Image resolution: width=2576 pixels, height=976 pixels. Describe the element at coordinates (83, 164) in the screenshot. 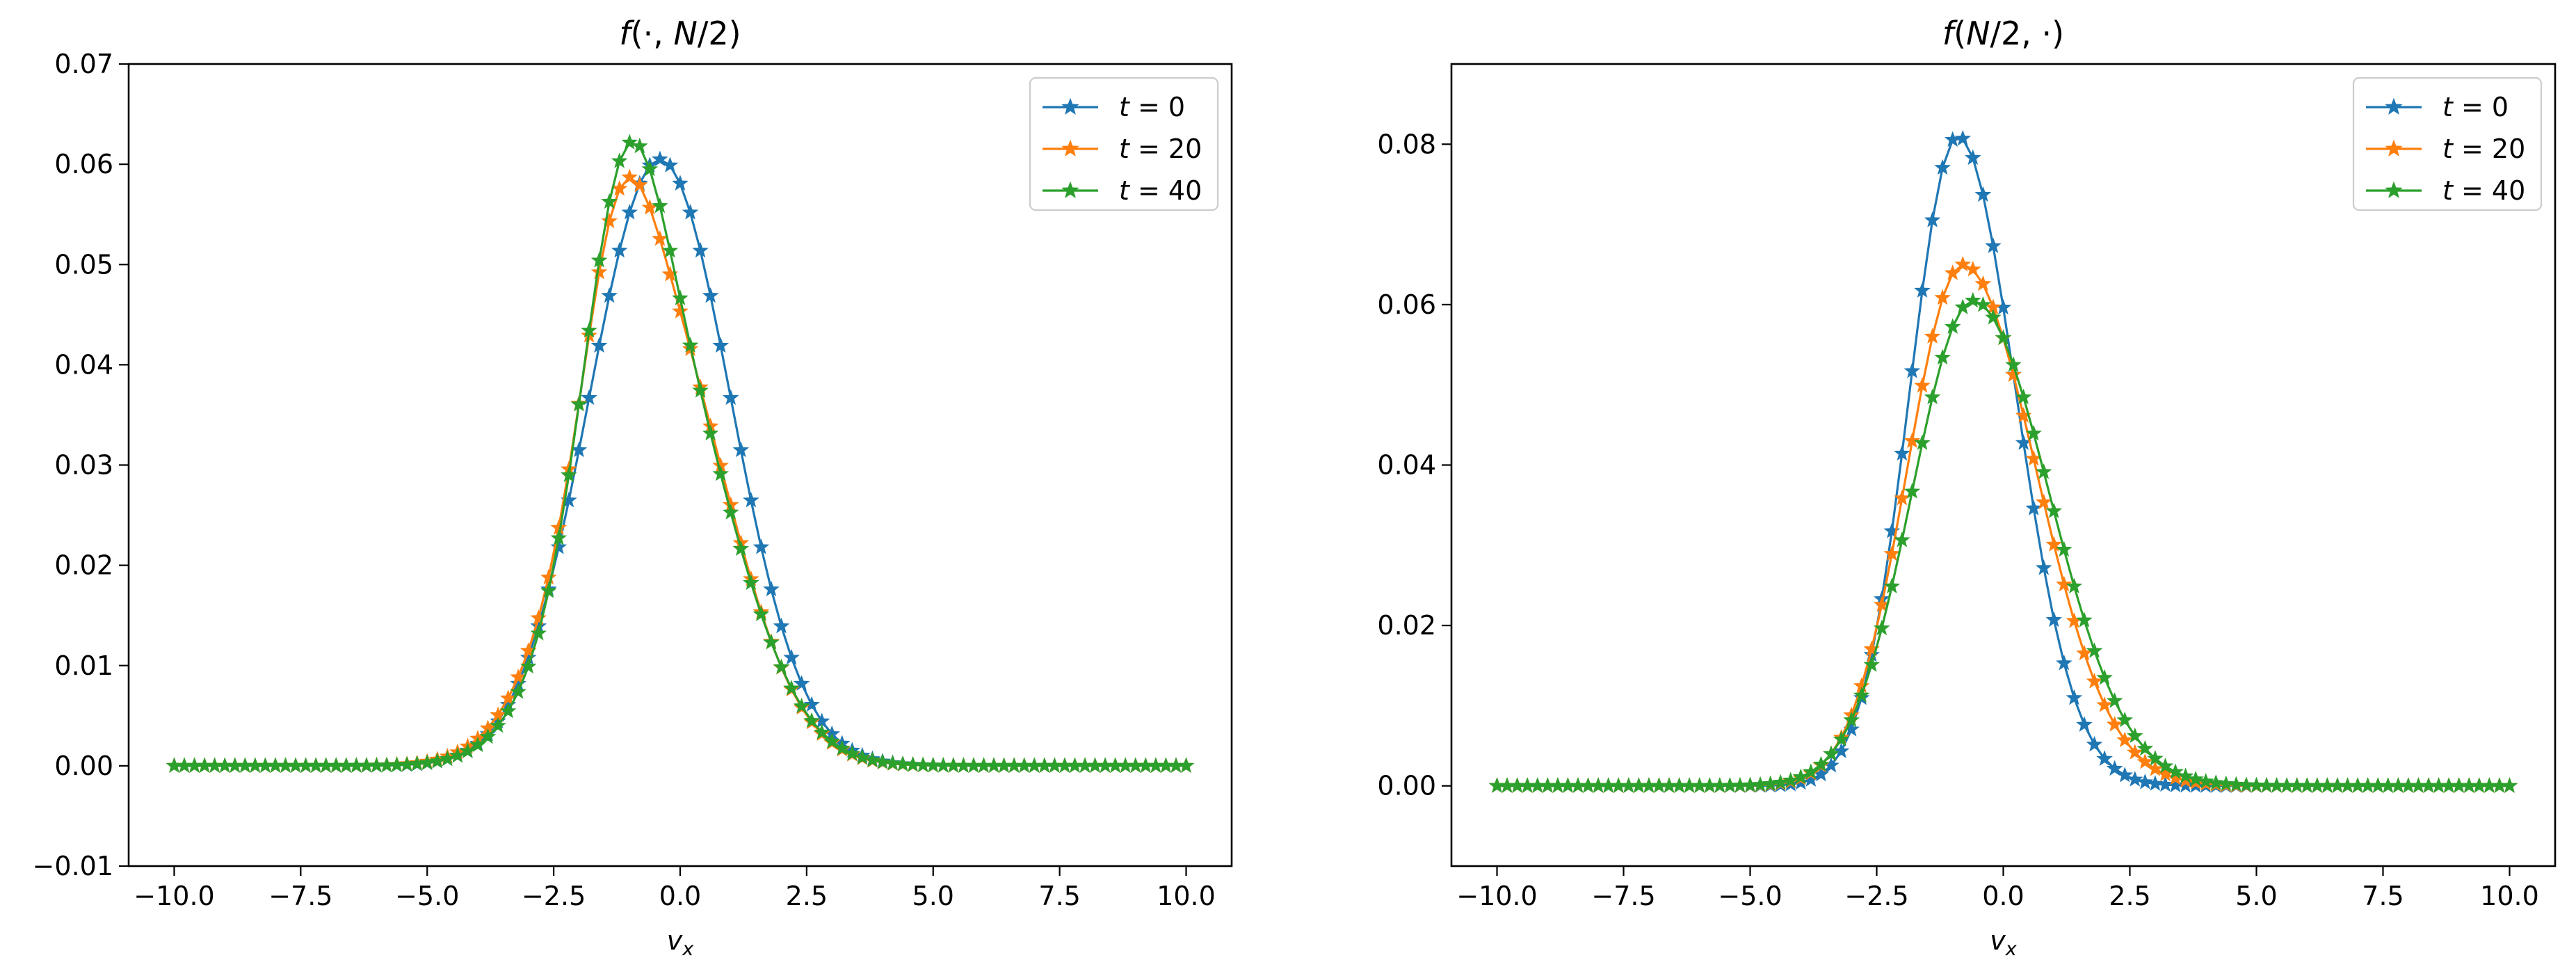

I see `y-tick-label: 0.06` at that location.